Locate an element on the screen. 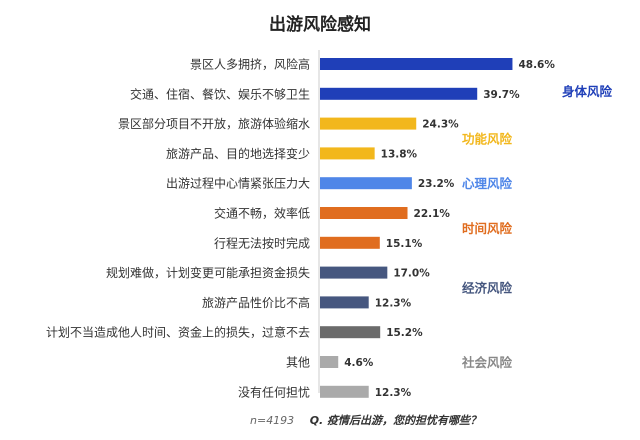 The image size is (640, 440). value-label: 17.0% is located at coordinates (411, 274).